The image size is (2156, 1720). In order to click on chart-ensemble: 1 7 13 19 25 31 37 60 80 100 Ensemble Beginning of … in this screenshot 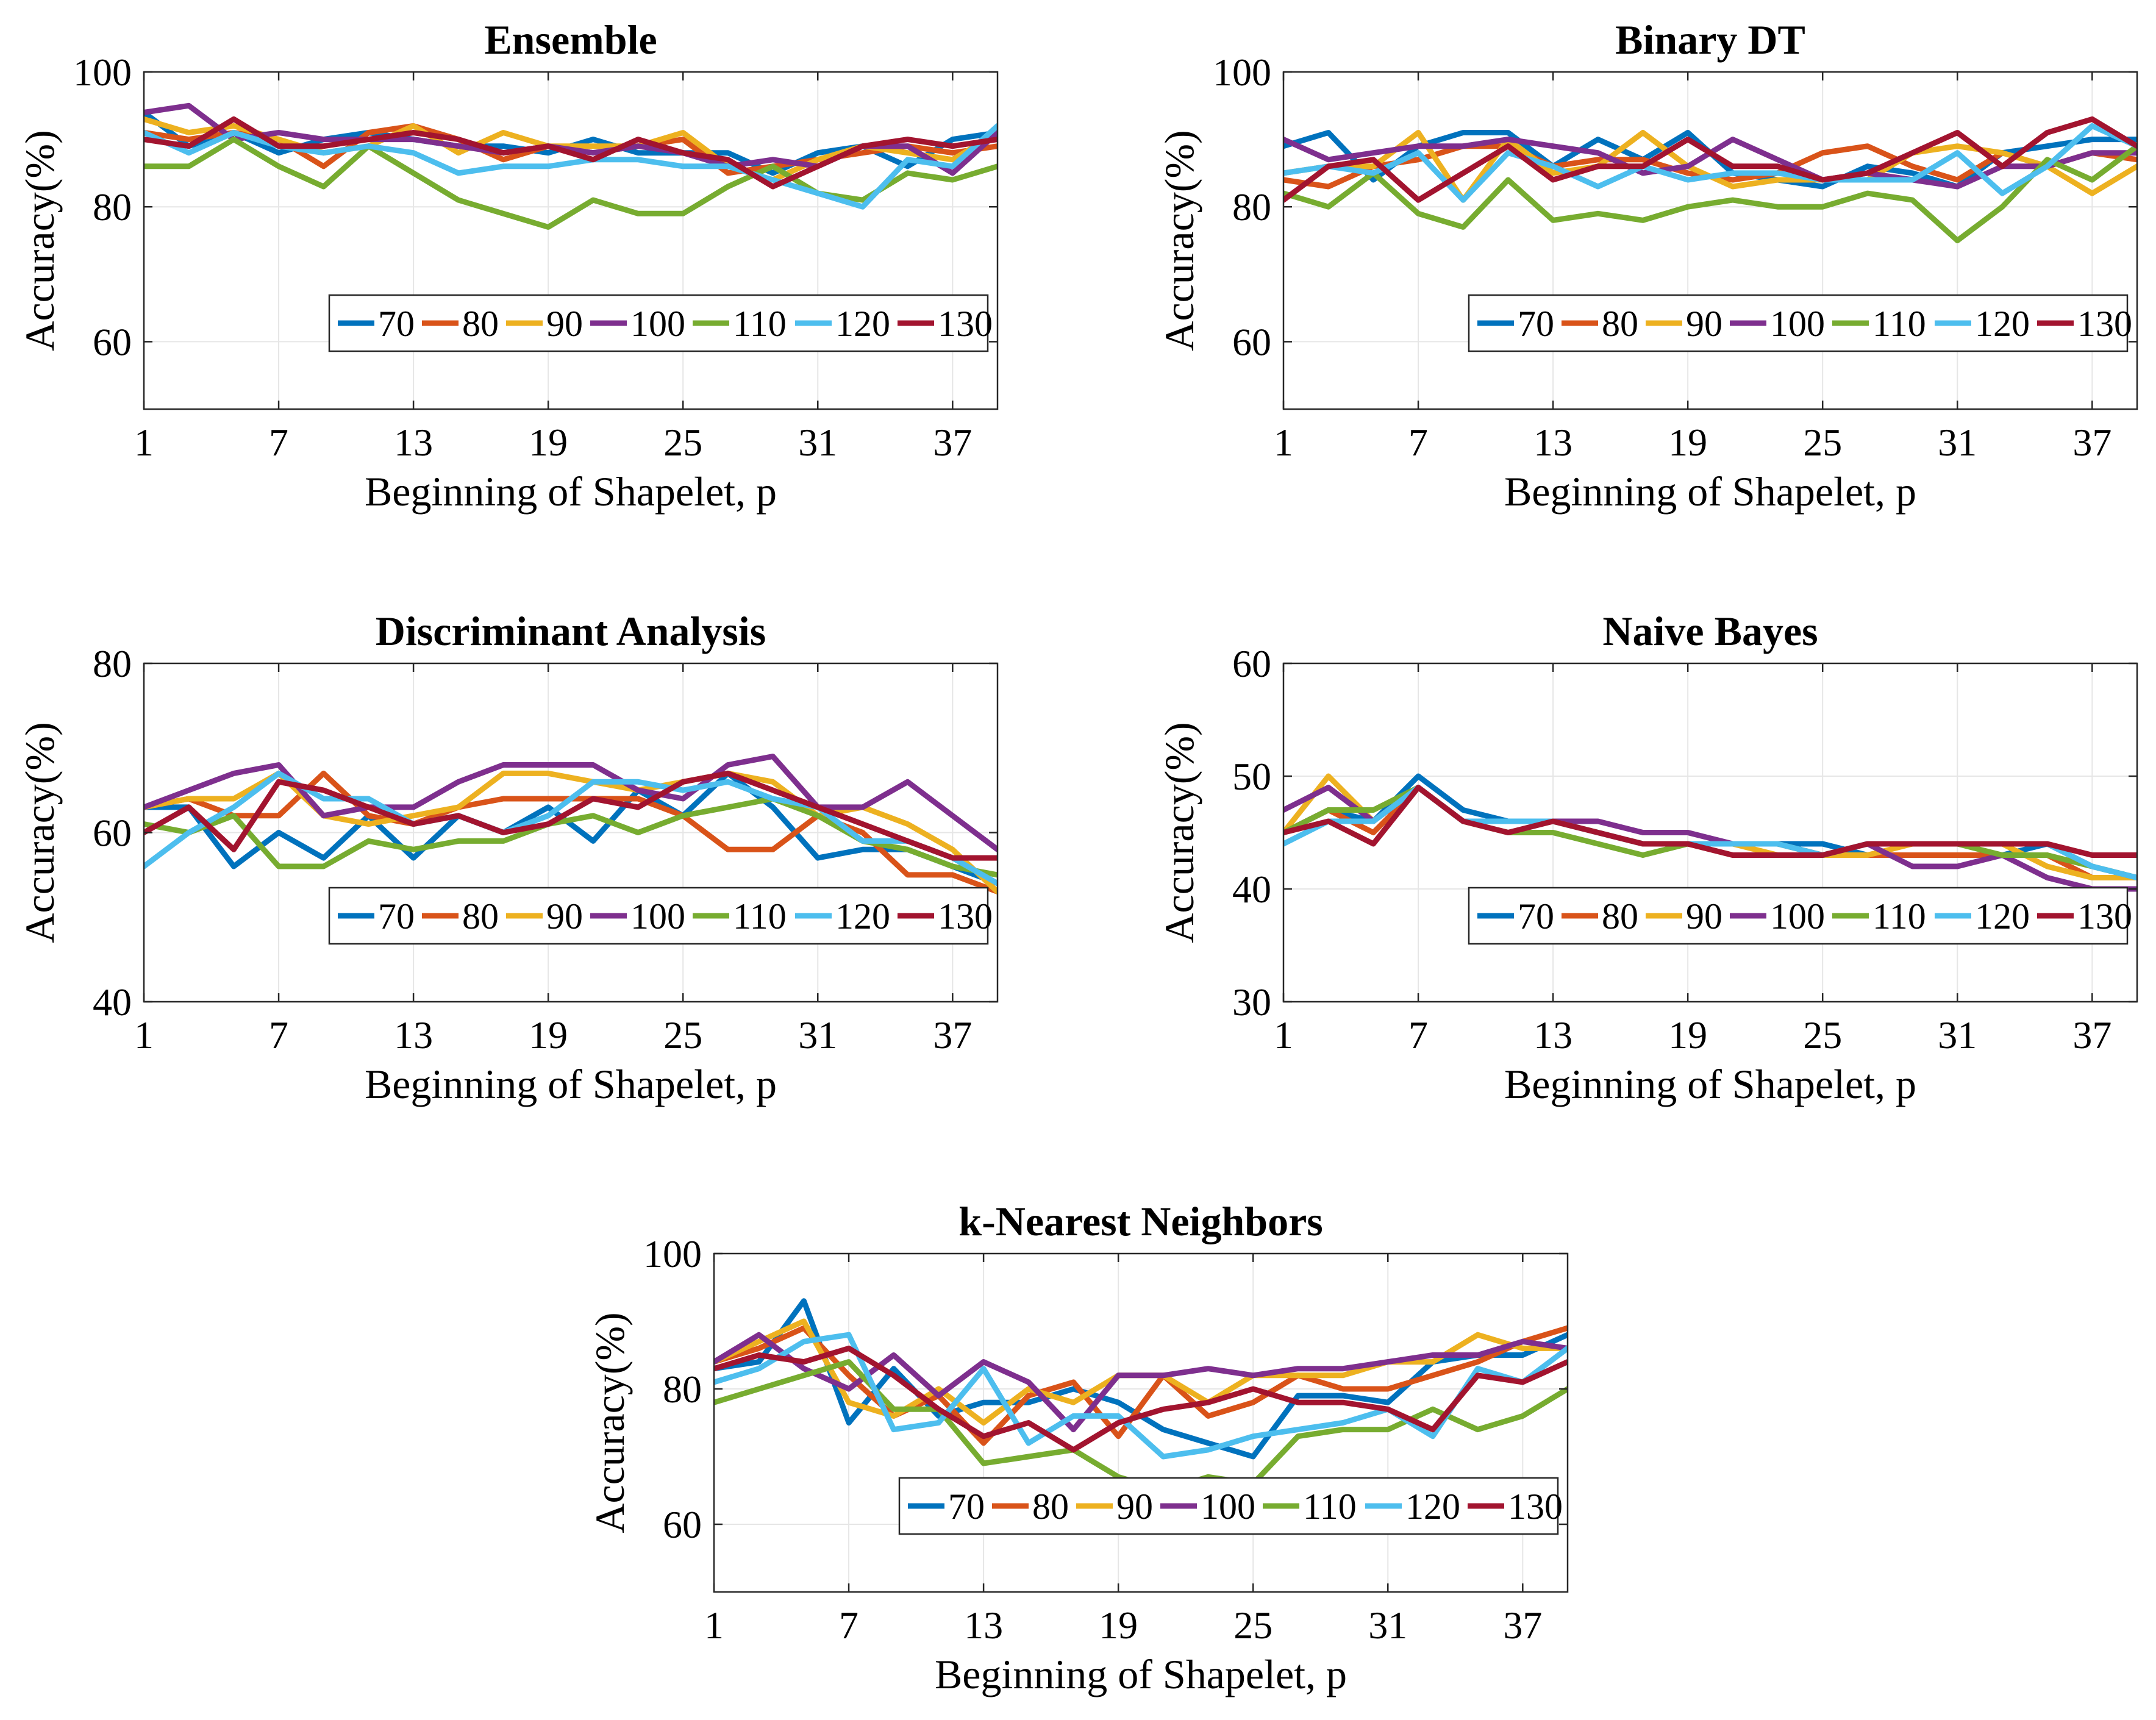, I will do `click(508, 265)`.